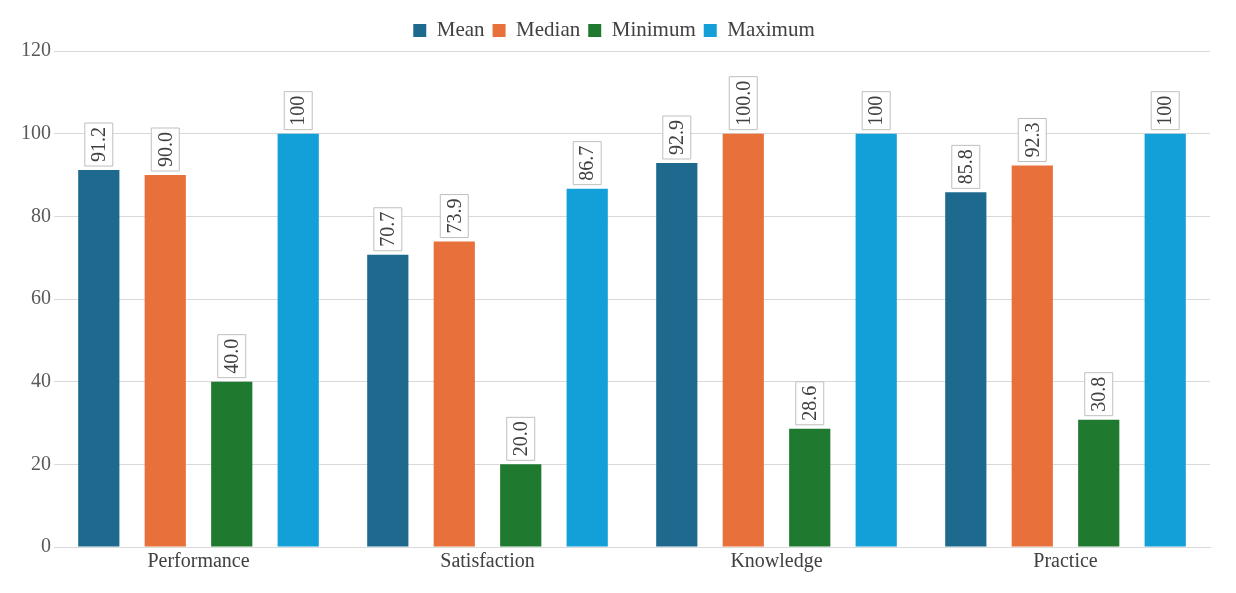 The image size is (1236, 593). I want to click on data-label: 92.9, so click(676, 138).